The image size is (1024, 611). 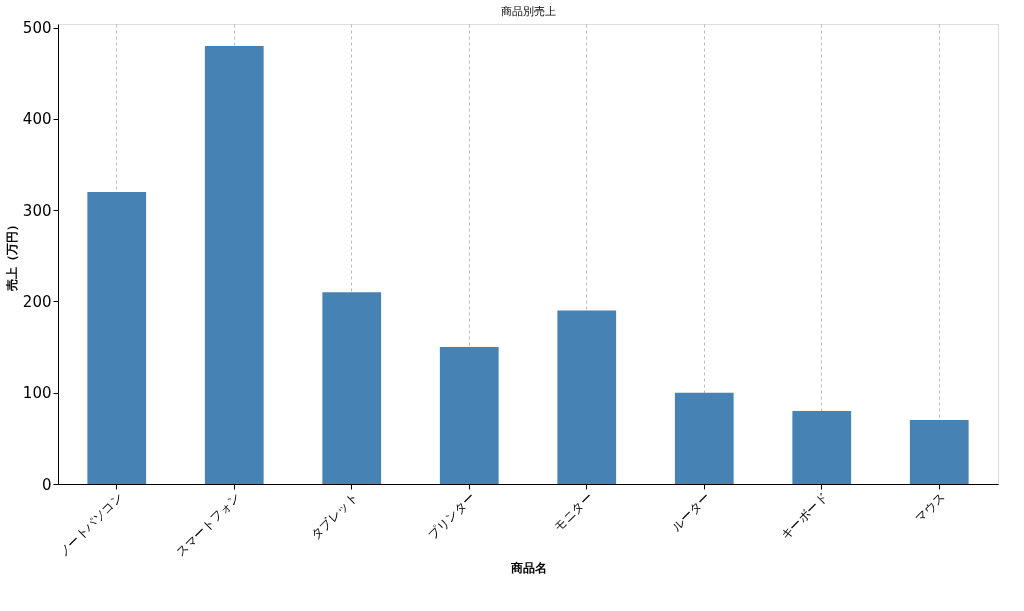 What do you see at coordinates (528, 11) in the screenshot?
I see `chart-title: 商品別売上` at bounding box center [528, 11].